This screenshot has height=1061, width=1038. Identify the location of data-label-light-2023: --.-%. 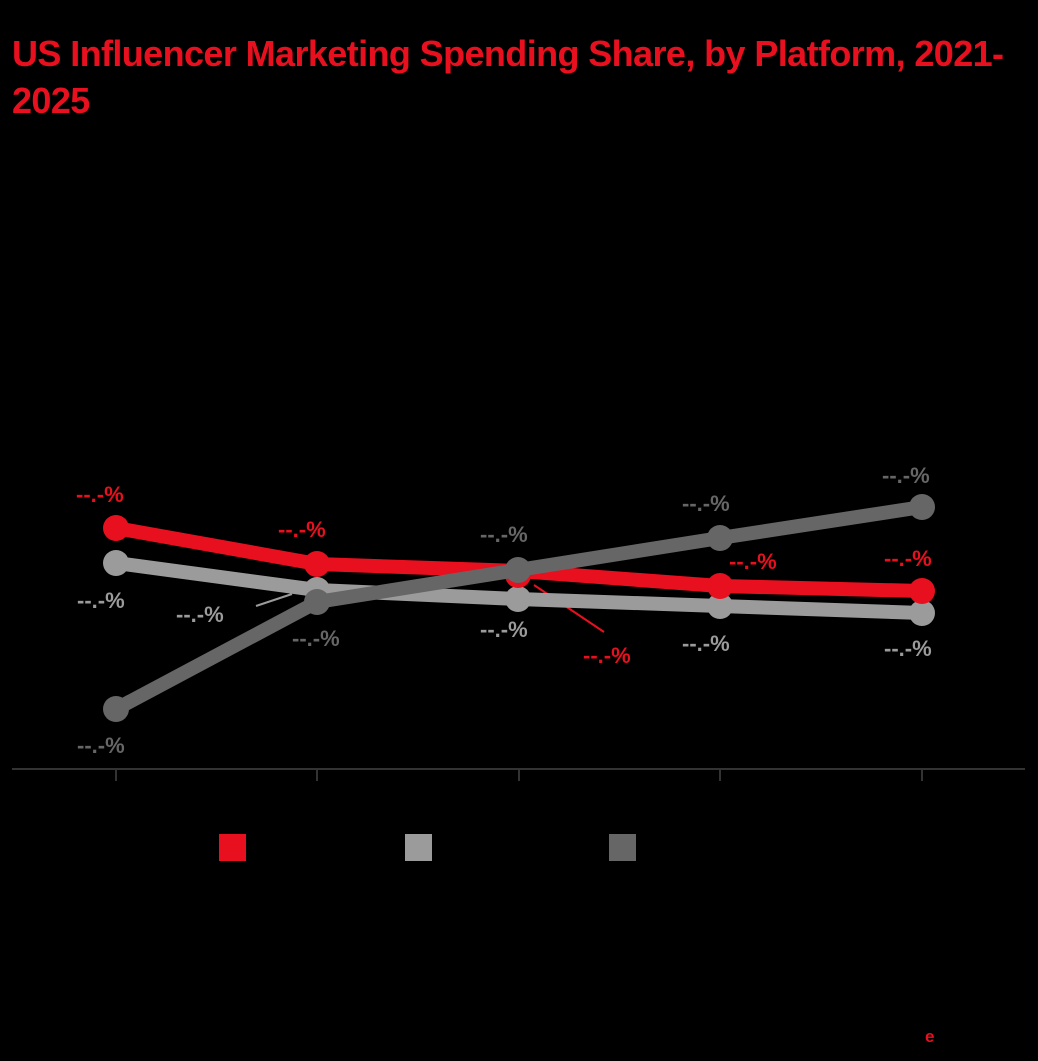
(504, 629).